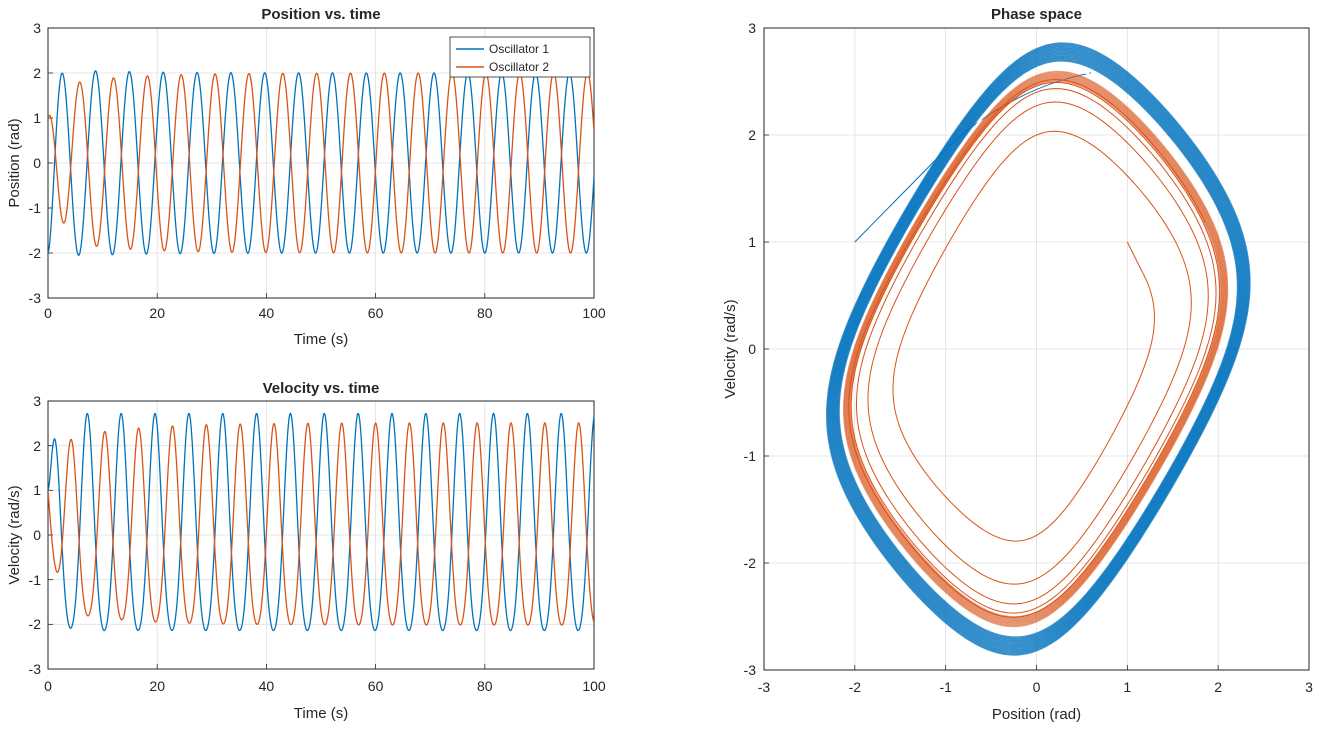 The height and width of the screenshot is (736, 1325). Describe the element at coordinates (485, 686) in the screenshot. I see `velocity-xtick-label: 80` at that location.